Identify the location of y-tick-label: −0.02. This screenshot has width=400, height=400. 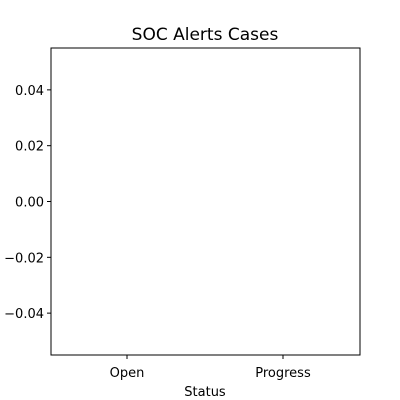
(24, 258).